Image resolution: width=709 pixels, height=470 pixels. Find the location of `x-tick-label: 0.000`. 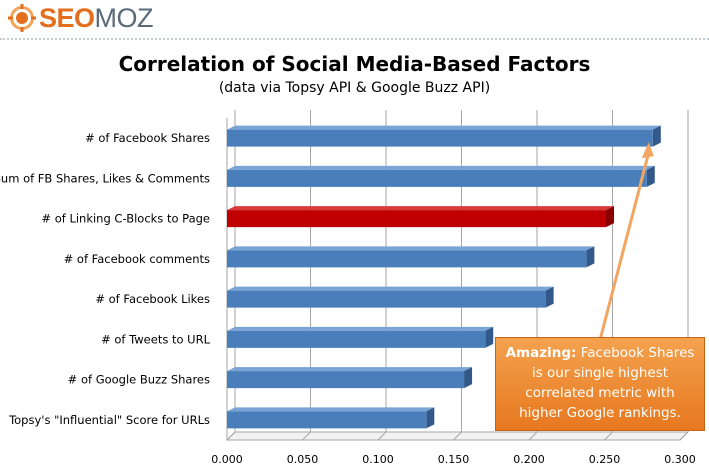

x-tick-label: 0.000 is located at coordinates (227, 459).